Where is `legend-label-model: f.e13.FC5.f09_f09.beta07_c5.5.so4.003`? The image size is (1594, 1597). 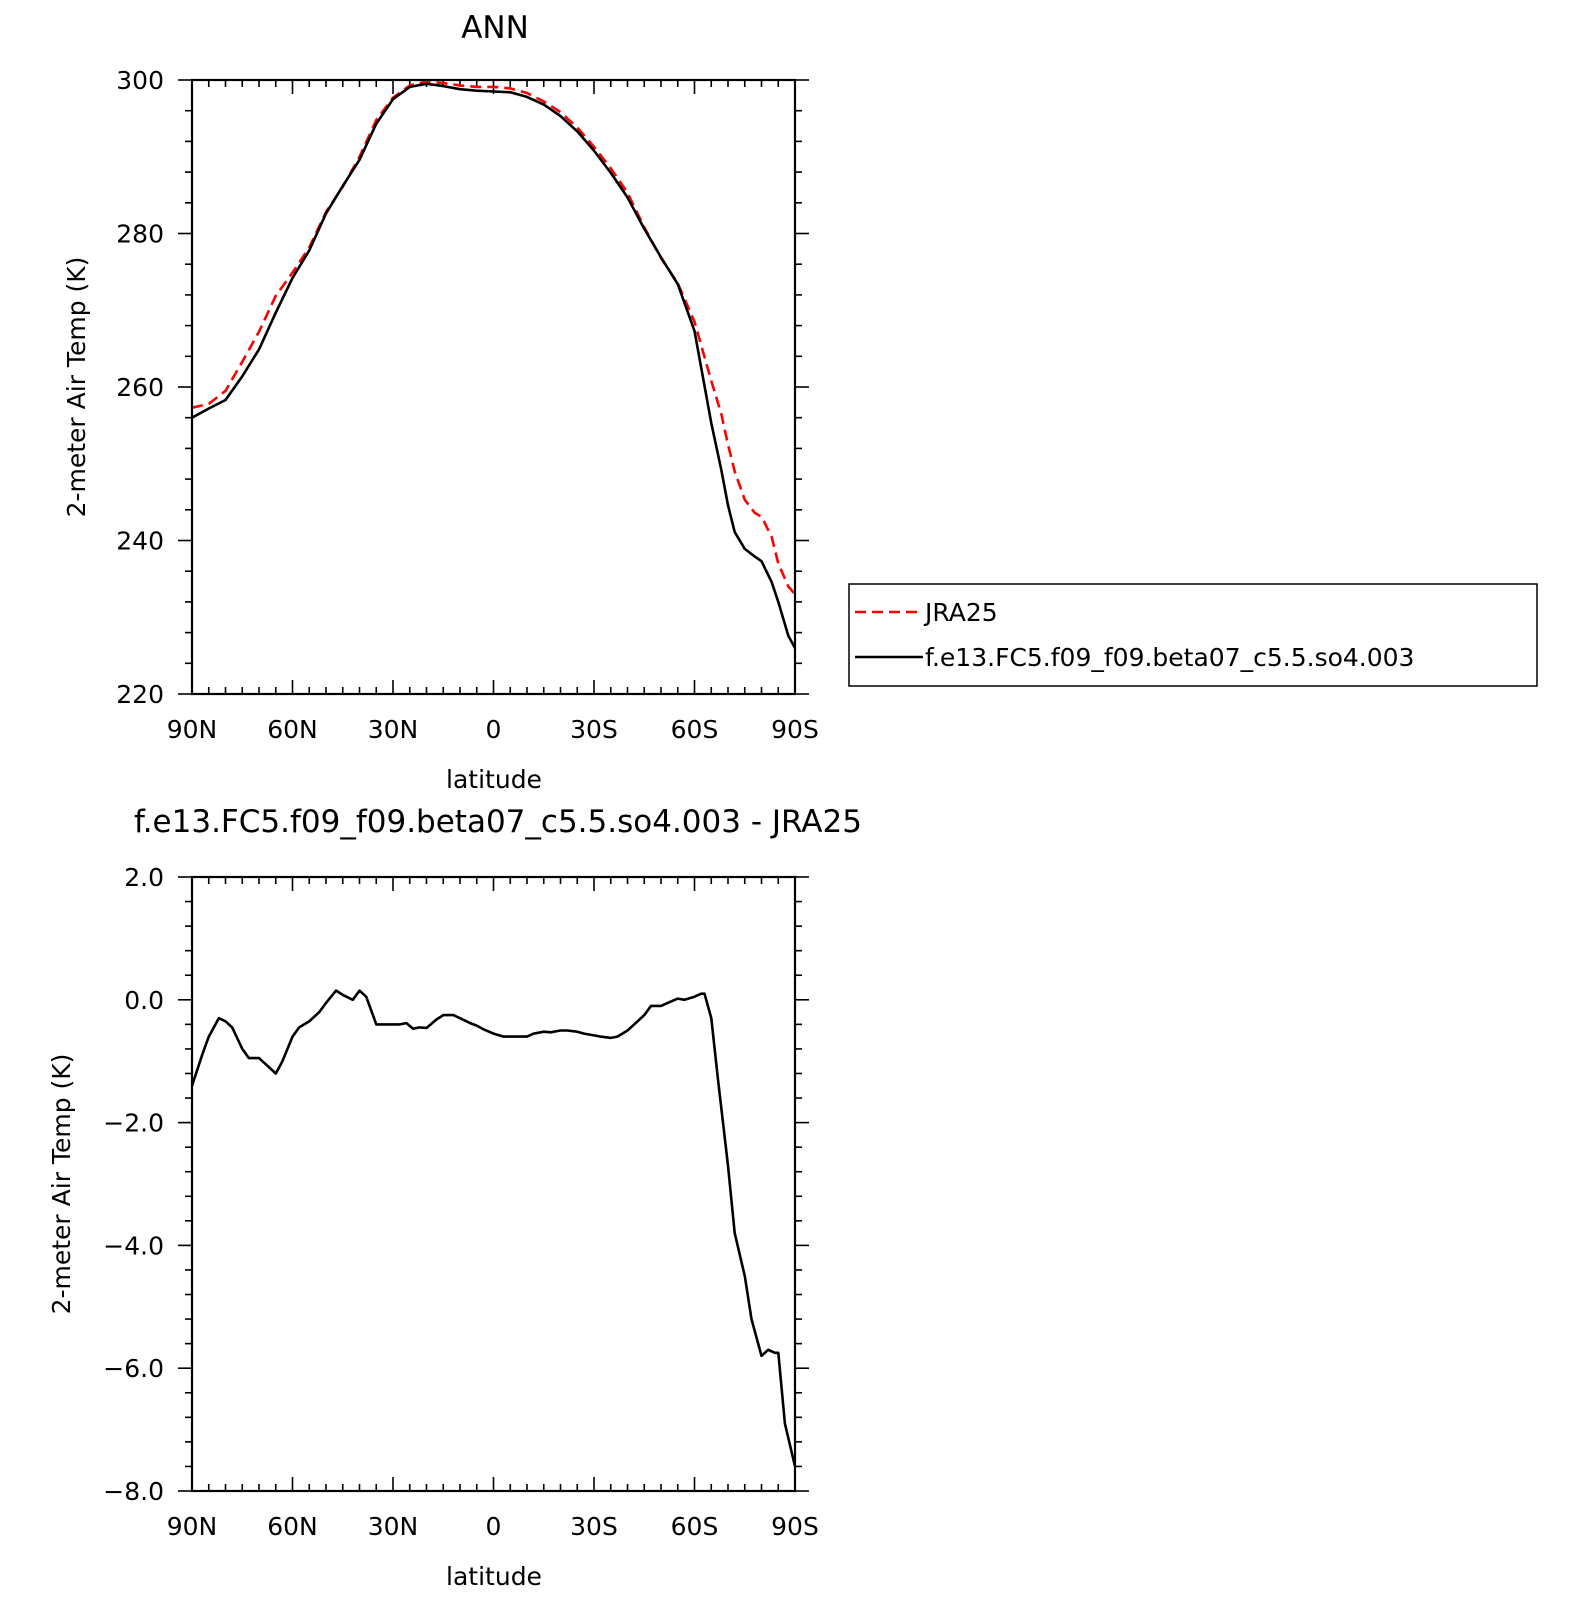 legend-label-model: f.e13.FC5.f09_f09.beta07_c5.5.so4.003 is located at coordinates (1169, 657).